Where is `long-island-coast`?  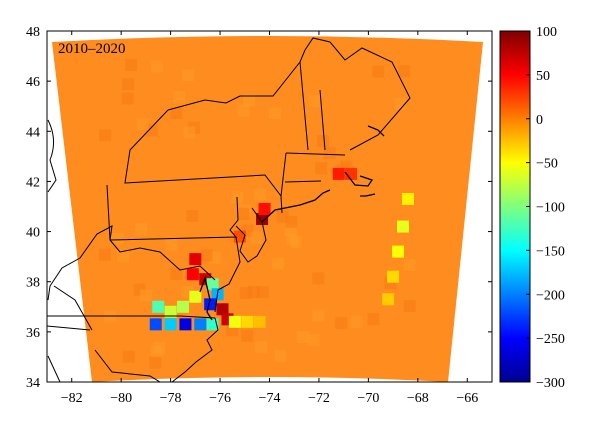 long-island-coast is located at coordinates (296, 206).